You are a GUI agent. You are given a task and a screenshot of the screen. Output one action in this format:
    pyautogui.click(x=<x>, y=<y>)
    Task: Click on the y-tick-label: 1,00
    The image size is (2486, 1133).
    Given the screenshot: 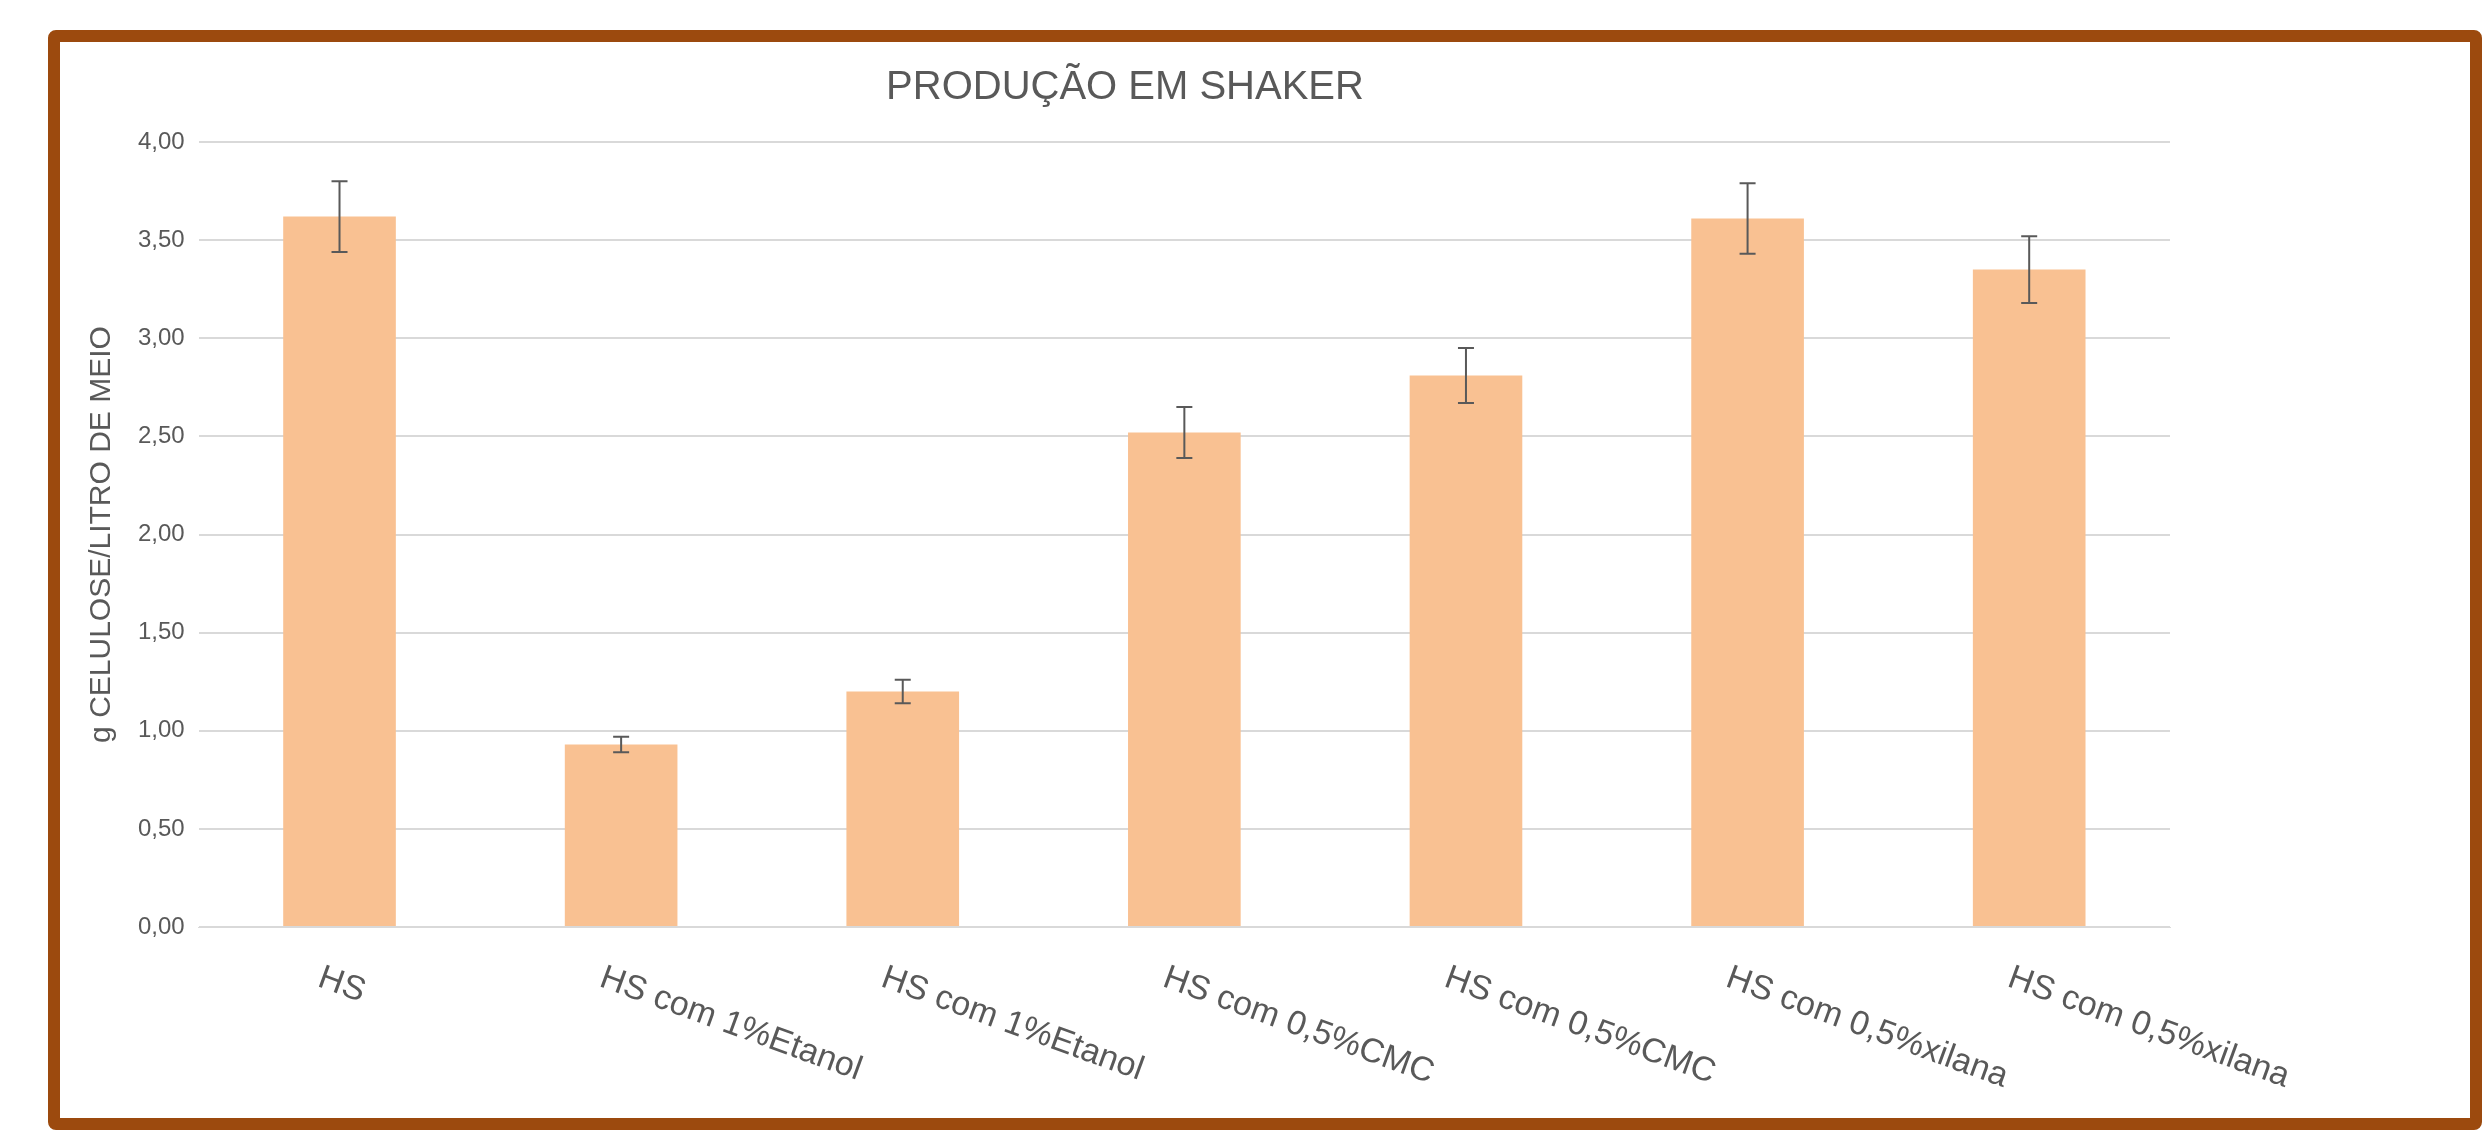 What is the action you would take?
    pyautogui.click(x=161, y=729)
    